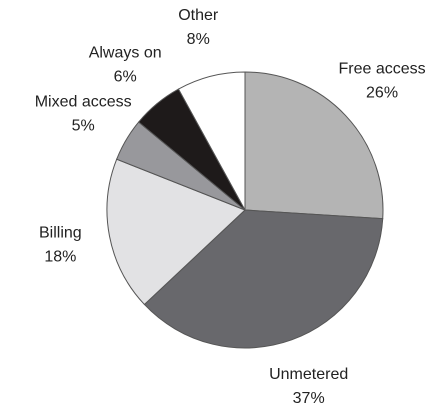 The width and height of the screenshot is (441, 411). Describe the element at coordinates (309, 398) in the screenshot. I see `value-label: 37%` at that location.